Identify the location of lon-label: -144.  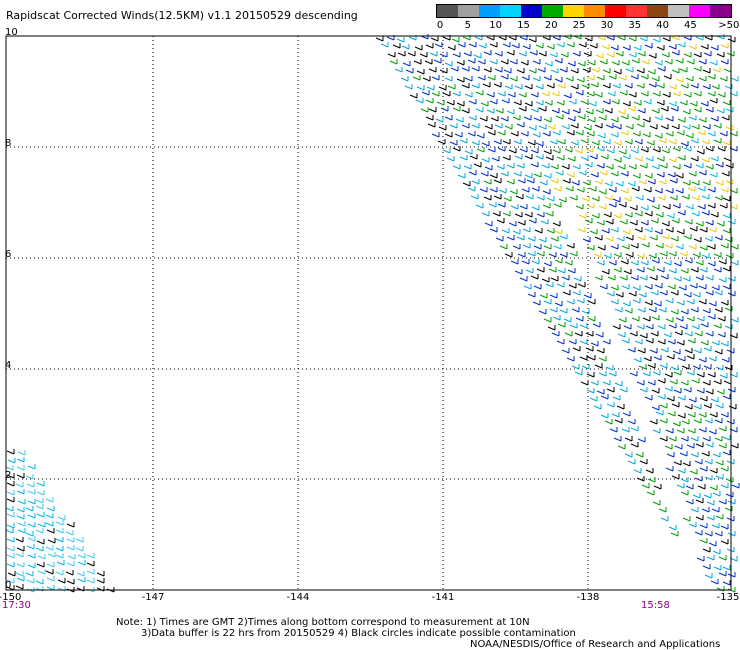
(298, 597).